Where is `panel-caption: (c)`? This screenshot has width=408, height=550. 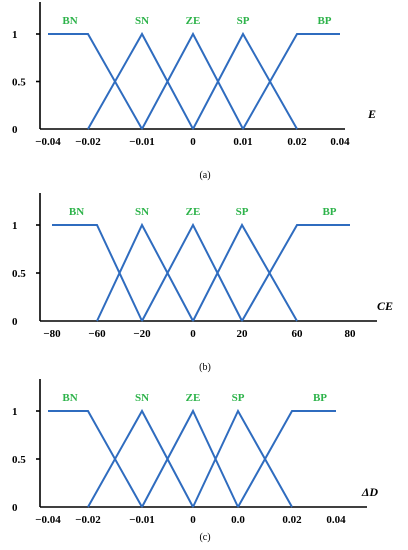
panel-caption: (c) is located at coordinates (204, 537).